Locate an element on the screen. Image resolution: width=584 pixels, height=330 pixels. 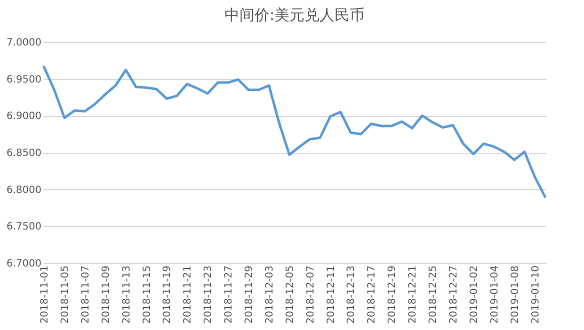
x-tick-label: 2019-01-08 is located at coordinates (515, 295).